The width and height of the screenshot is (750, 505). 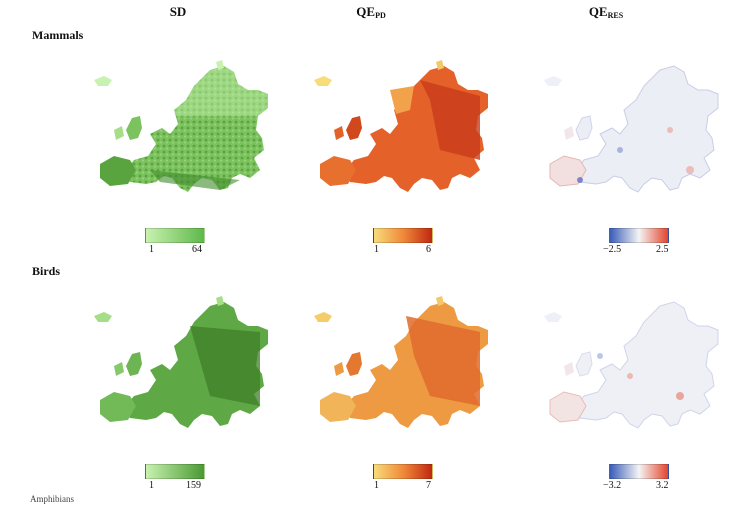 What do you see at coordinates (598, 11) in the screenshot?
I see `column-header-qeres-main: QE` at bounding box center [598, 11].